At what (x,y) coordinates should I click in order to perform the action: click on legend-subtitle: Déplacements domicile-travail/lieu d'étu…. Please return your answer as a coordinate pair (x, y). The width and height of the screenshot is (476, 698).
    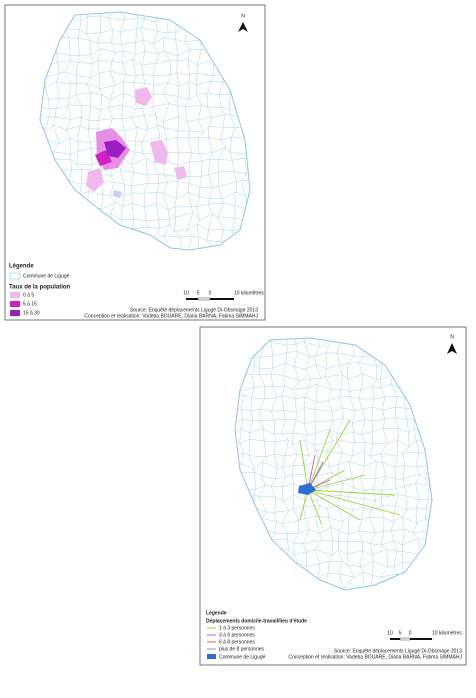
    Looking at the image, I should click on (256, 621).